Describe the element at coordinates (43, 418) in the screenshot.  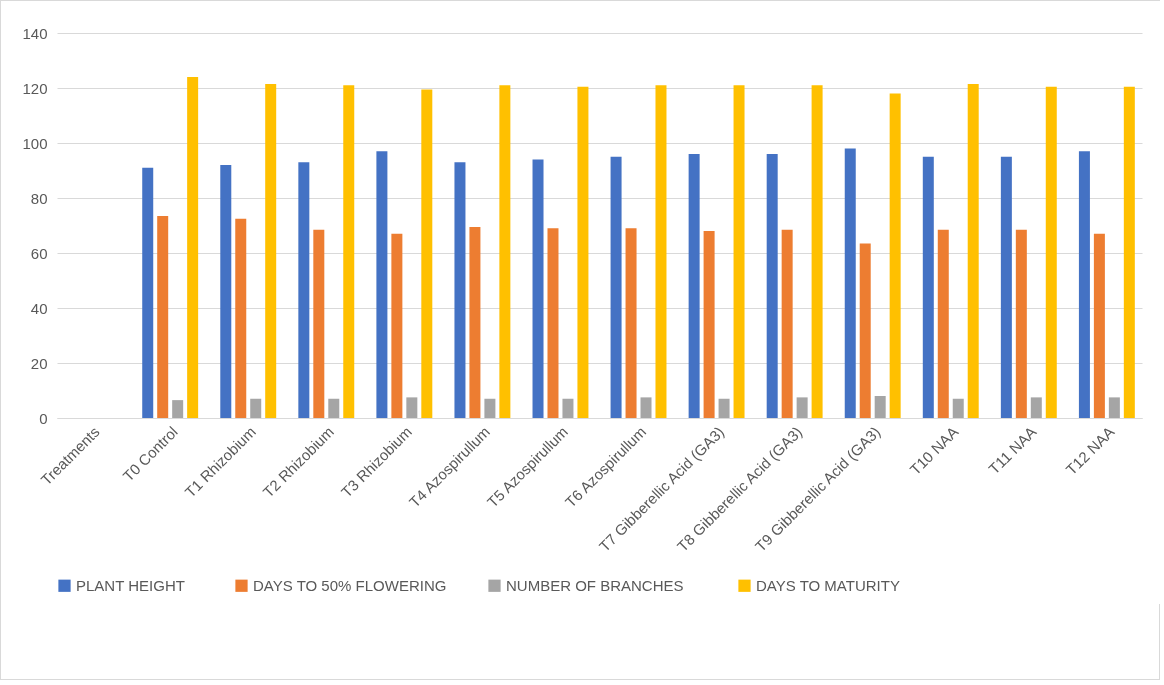
I see `y-tick-label: 0` at that location.